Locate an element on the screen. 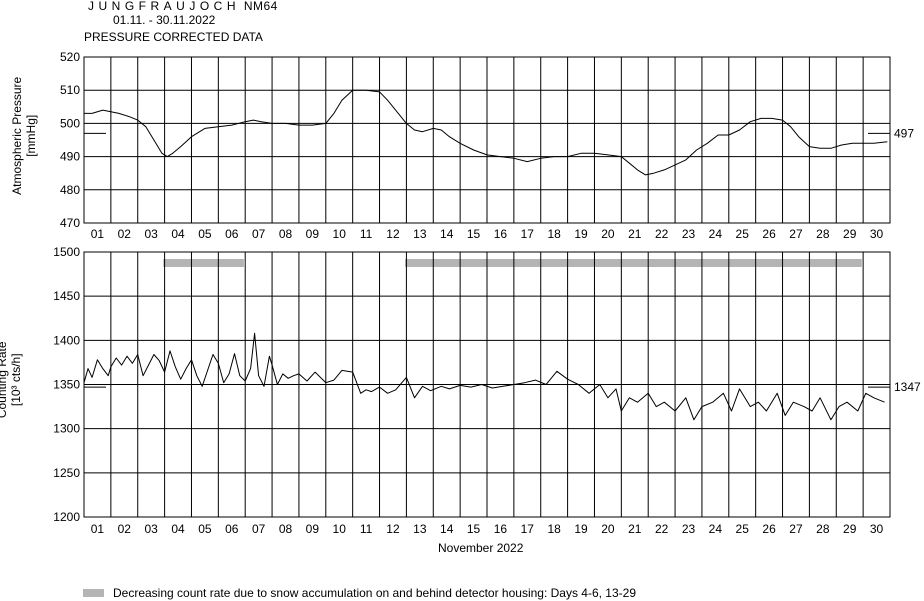  count-rate-y-tick-label: 1200 is located at coordinates (66, 517).